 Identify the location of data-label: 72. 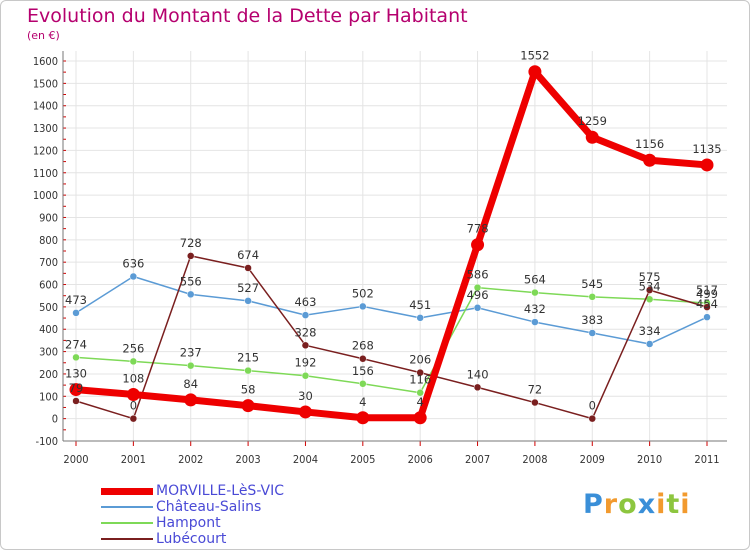
(535, 390).